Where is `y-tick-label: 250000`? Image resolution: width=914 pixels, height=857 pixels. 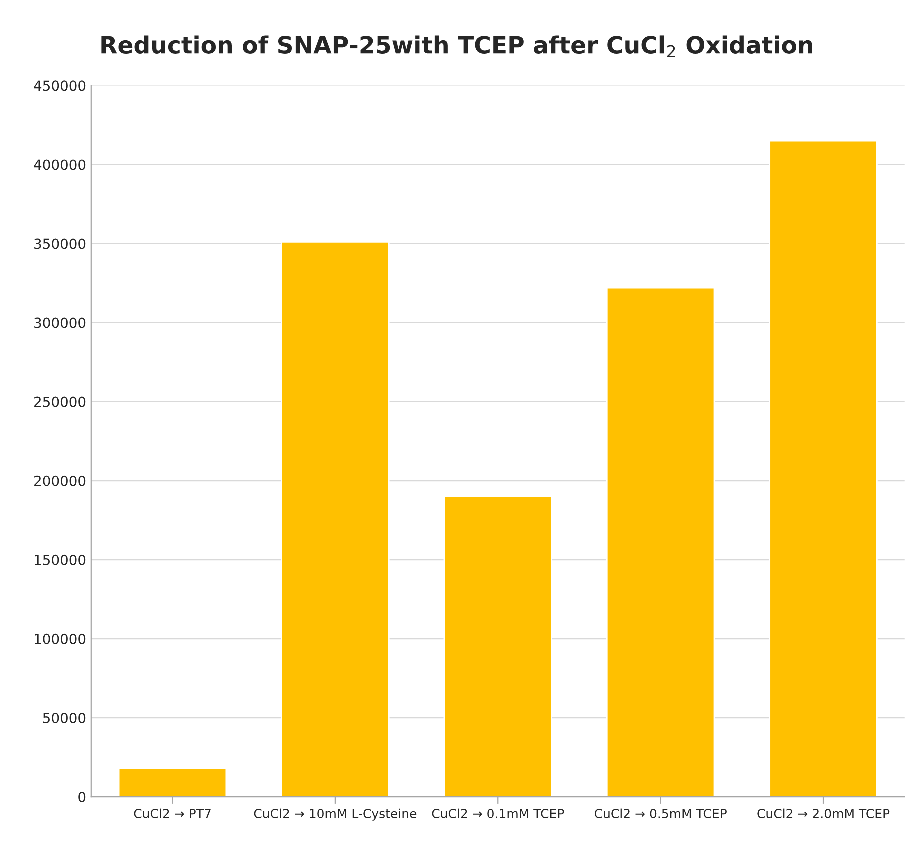
y-tick-label: 250000 is located at coordinates (60, 402).